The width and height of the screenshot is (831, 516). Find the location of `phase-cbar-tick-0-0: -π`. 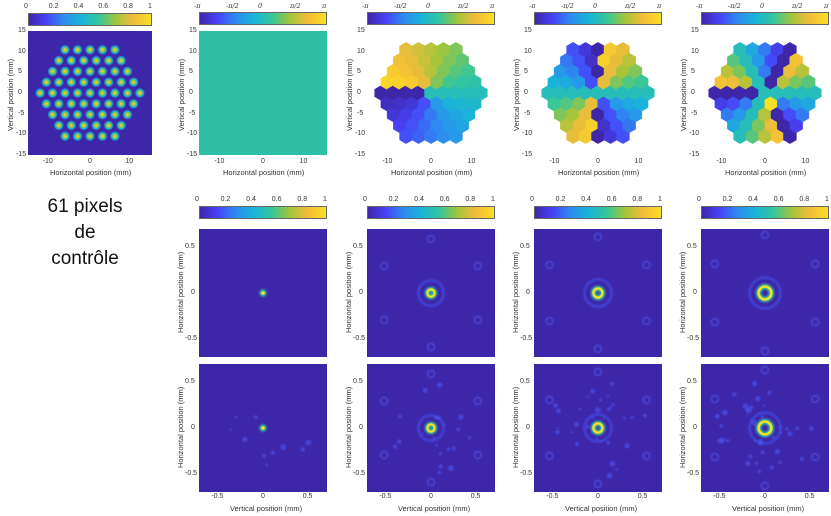

phase-cbar-tick-0-0: -π is located at coordinates (197, 6).